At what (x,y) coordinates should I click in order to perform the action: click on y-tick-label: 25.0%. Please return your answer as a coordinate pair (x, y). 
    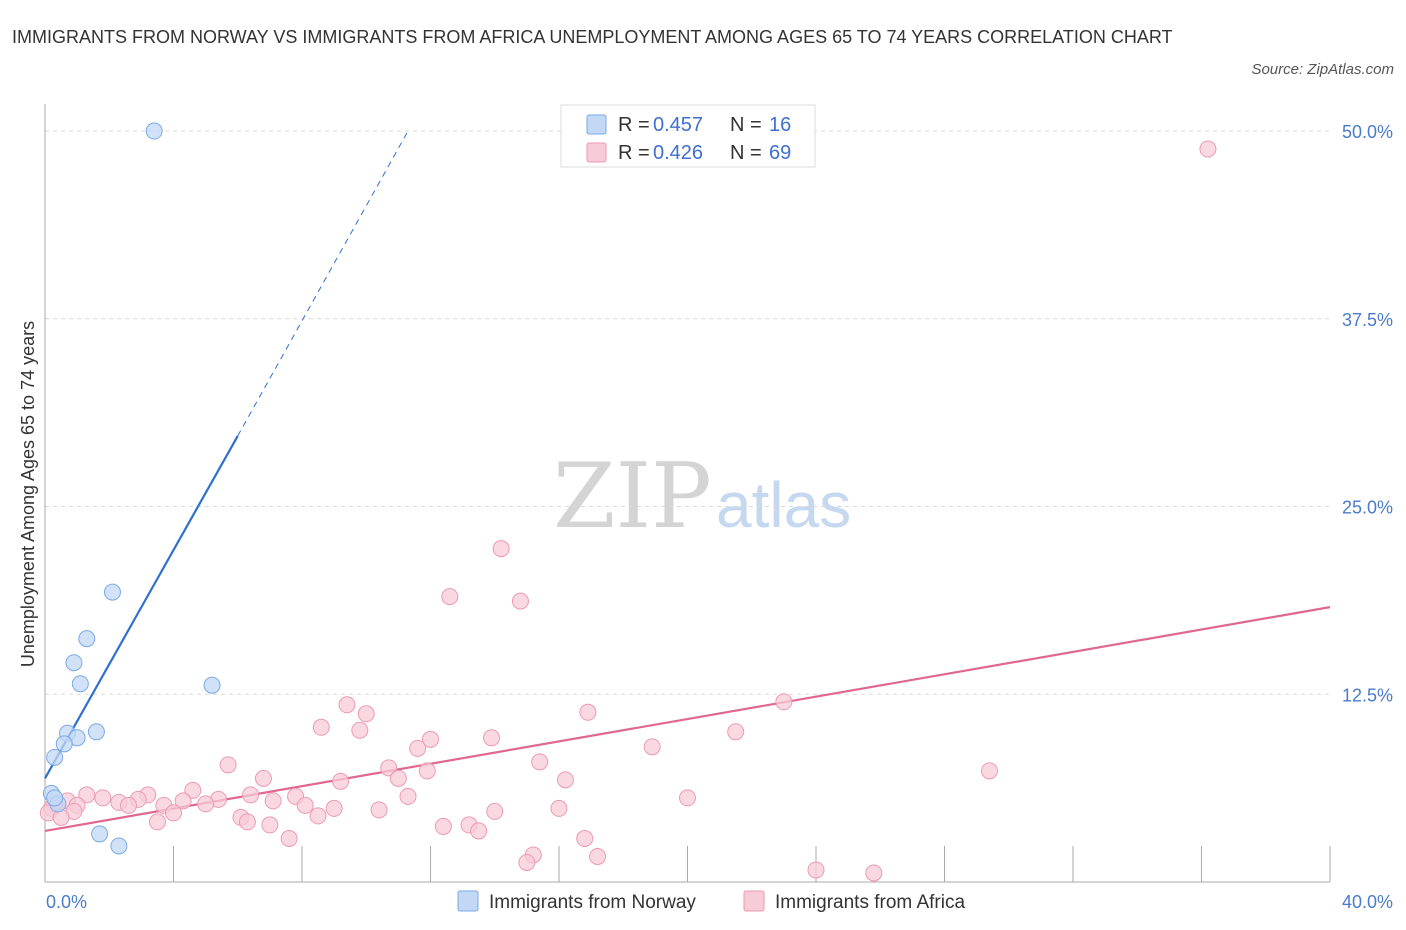
    Looking at the image, I should click on (1367, 508).